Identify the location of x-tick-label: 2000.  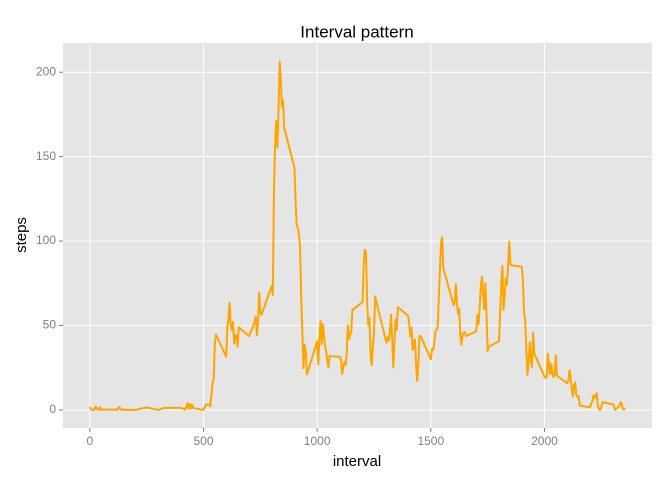
(544, 441).